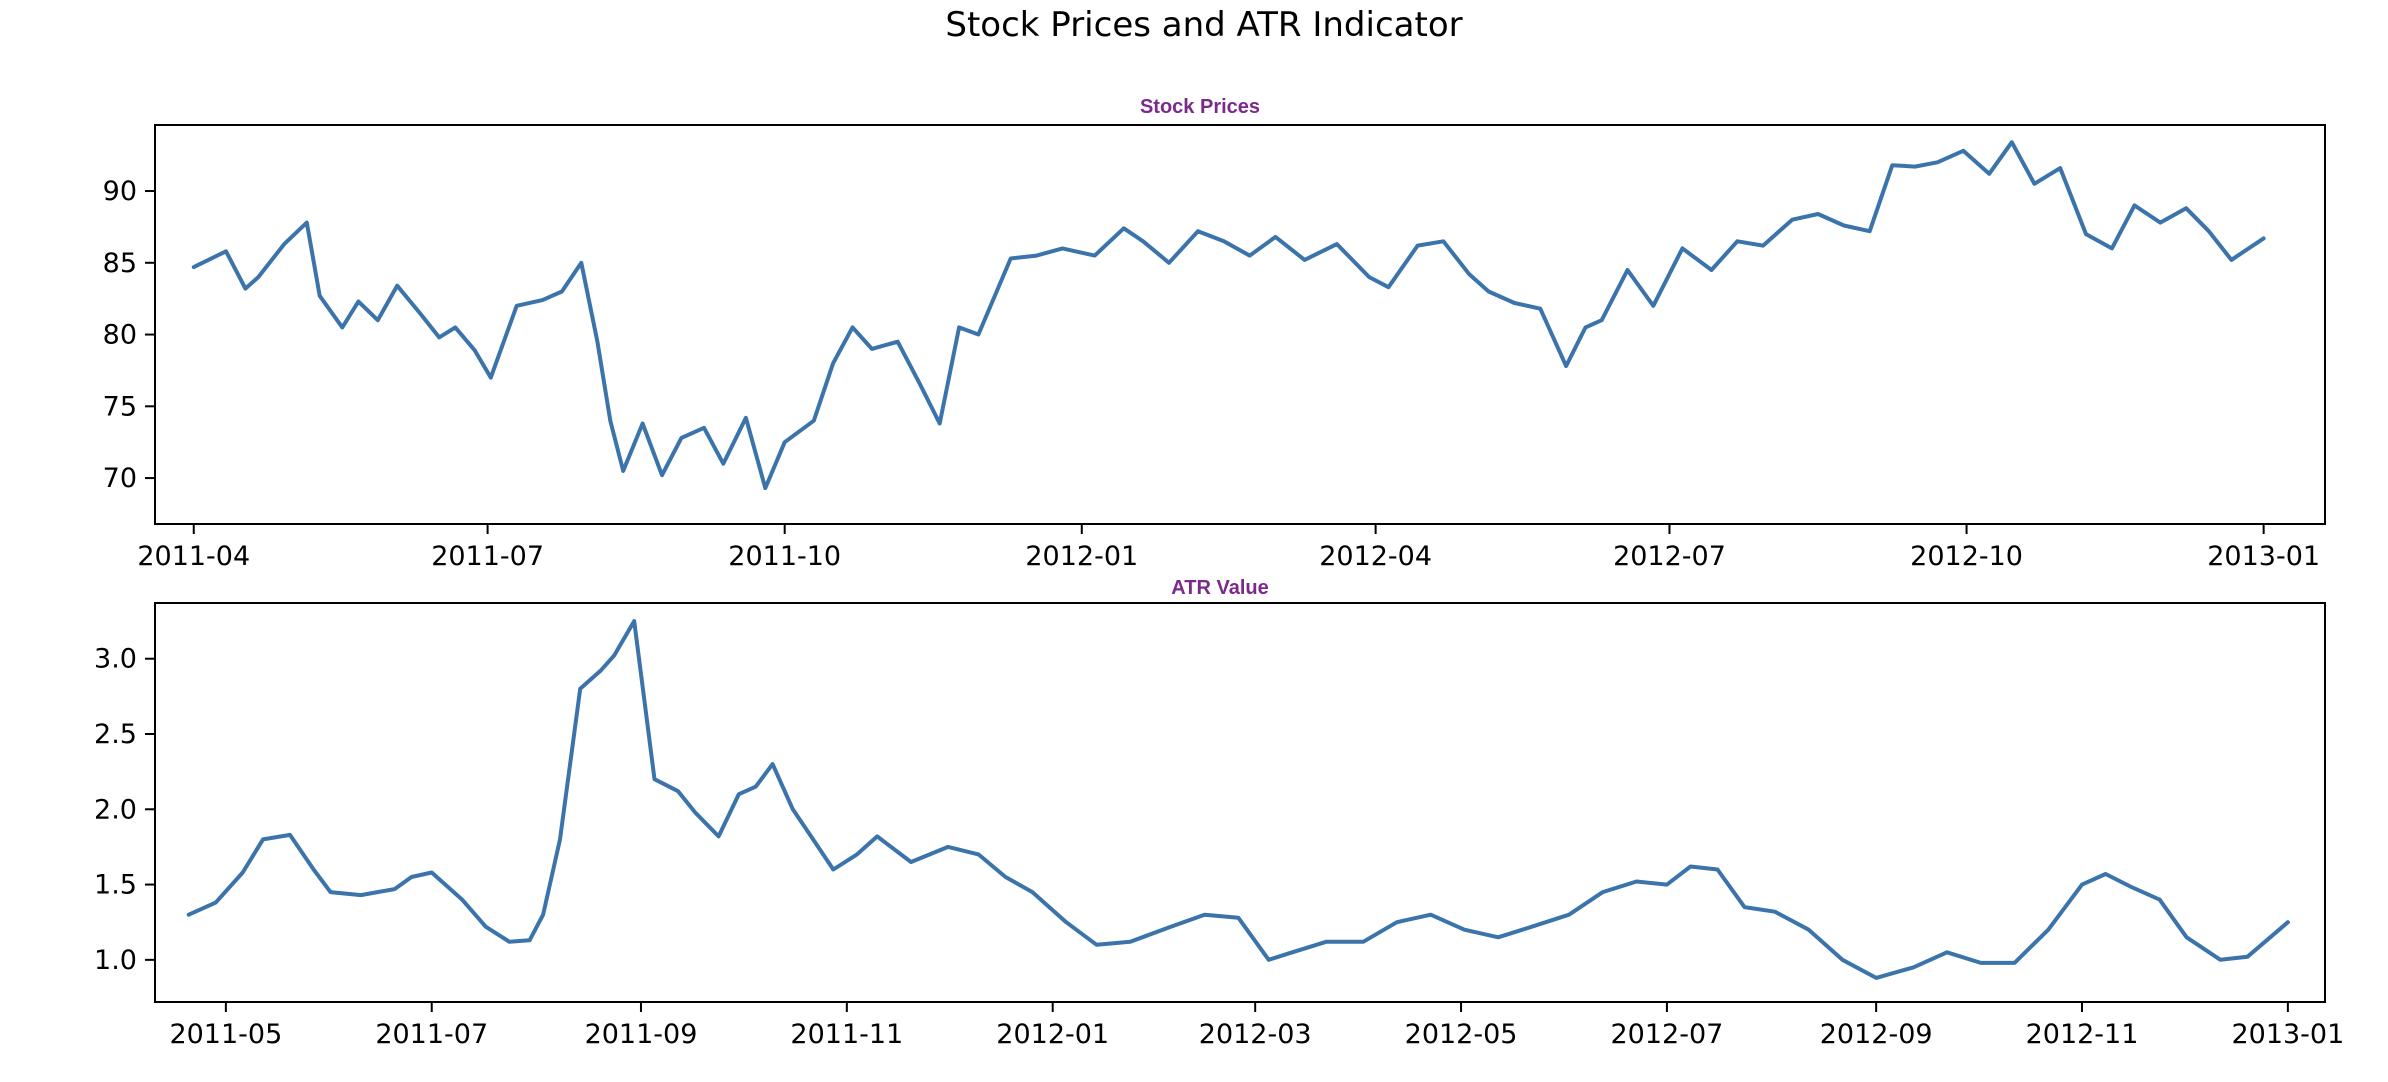  I want to click on atr-value-y-tick-label: 1.5, so click(115, 885).